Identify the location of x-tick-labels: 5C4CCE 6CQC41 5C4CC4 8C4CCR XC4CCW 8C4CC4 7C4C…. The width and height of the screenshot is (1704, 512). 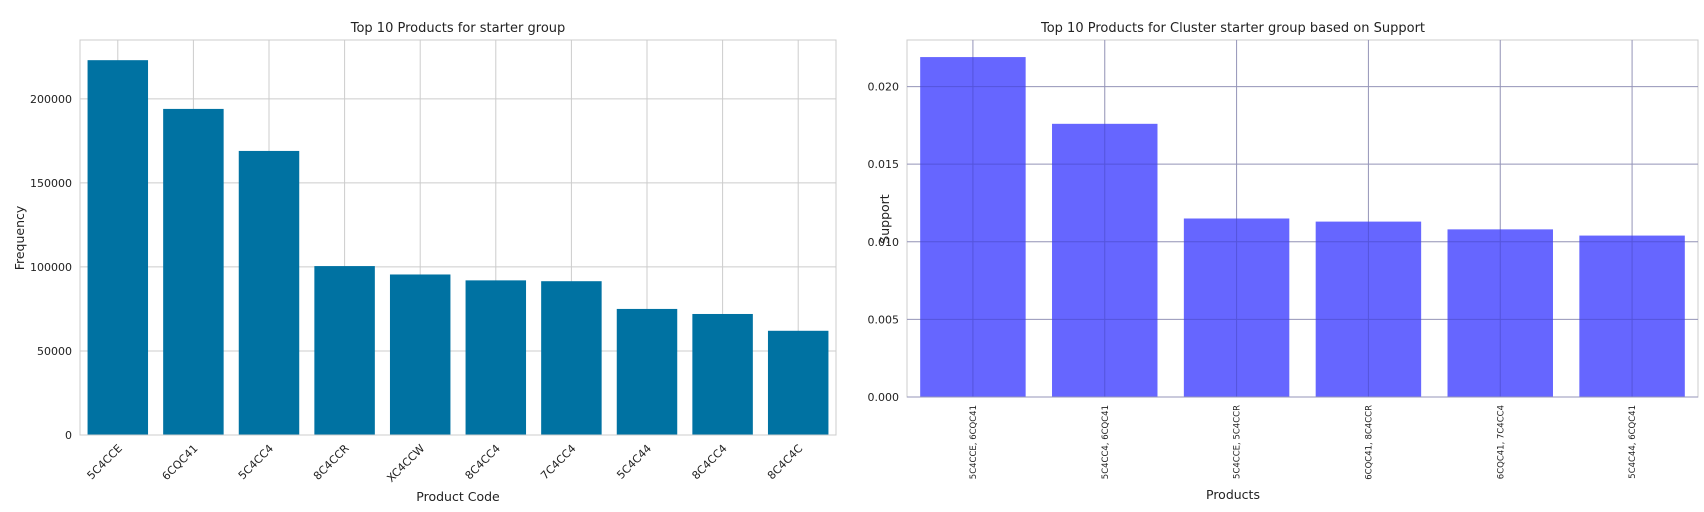
(445, 463).